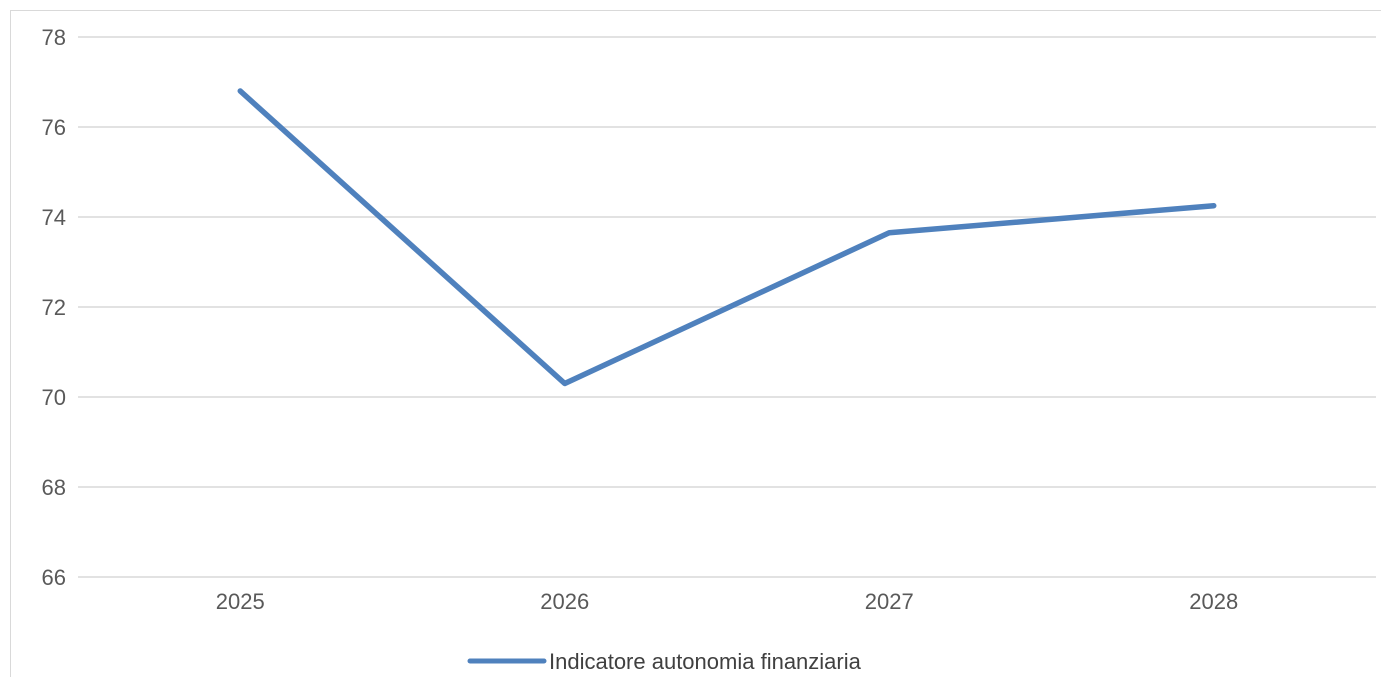  I want to click on y-tick-label-66: 66, so click(54, 577).